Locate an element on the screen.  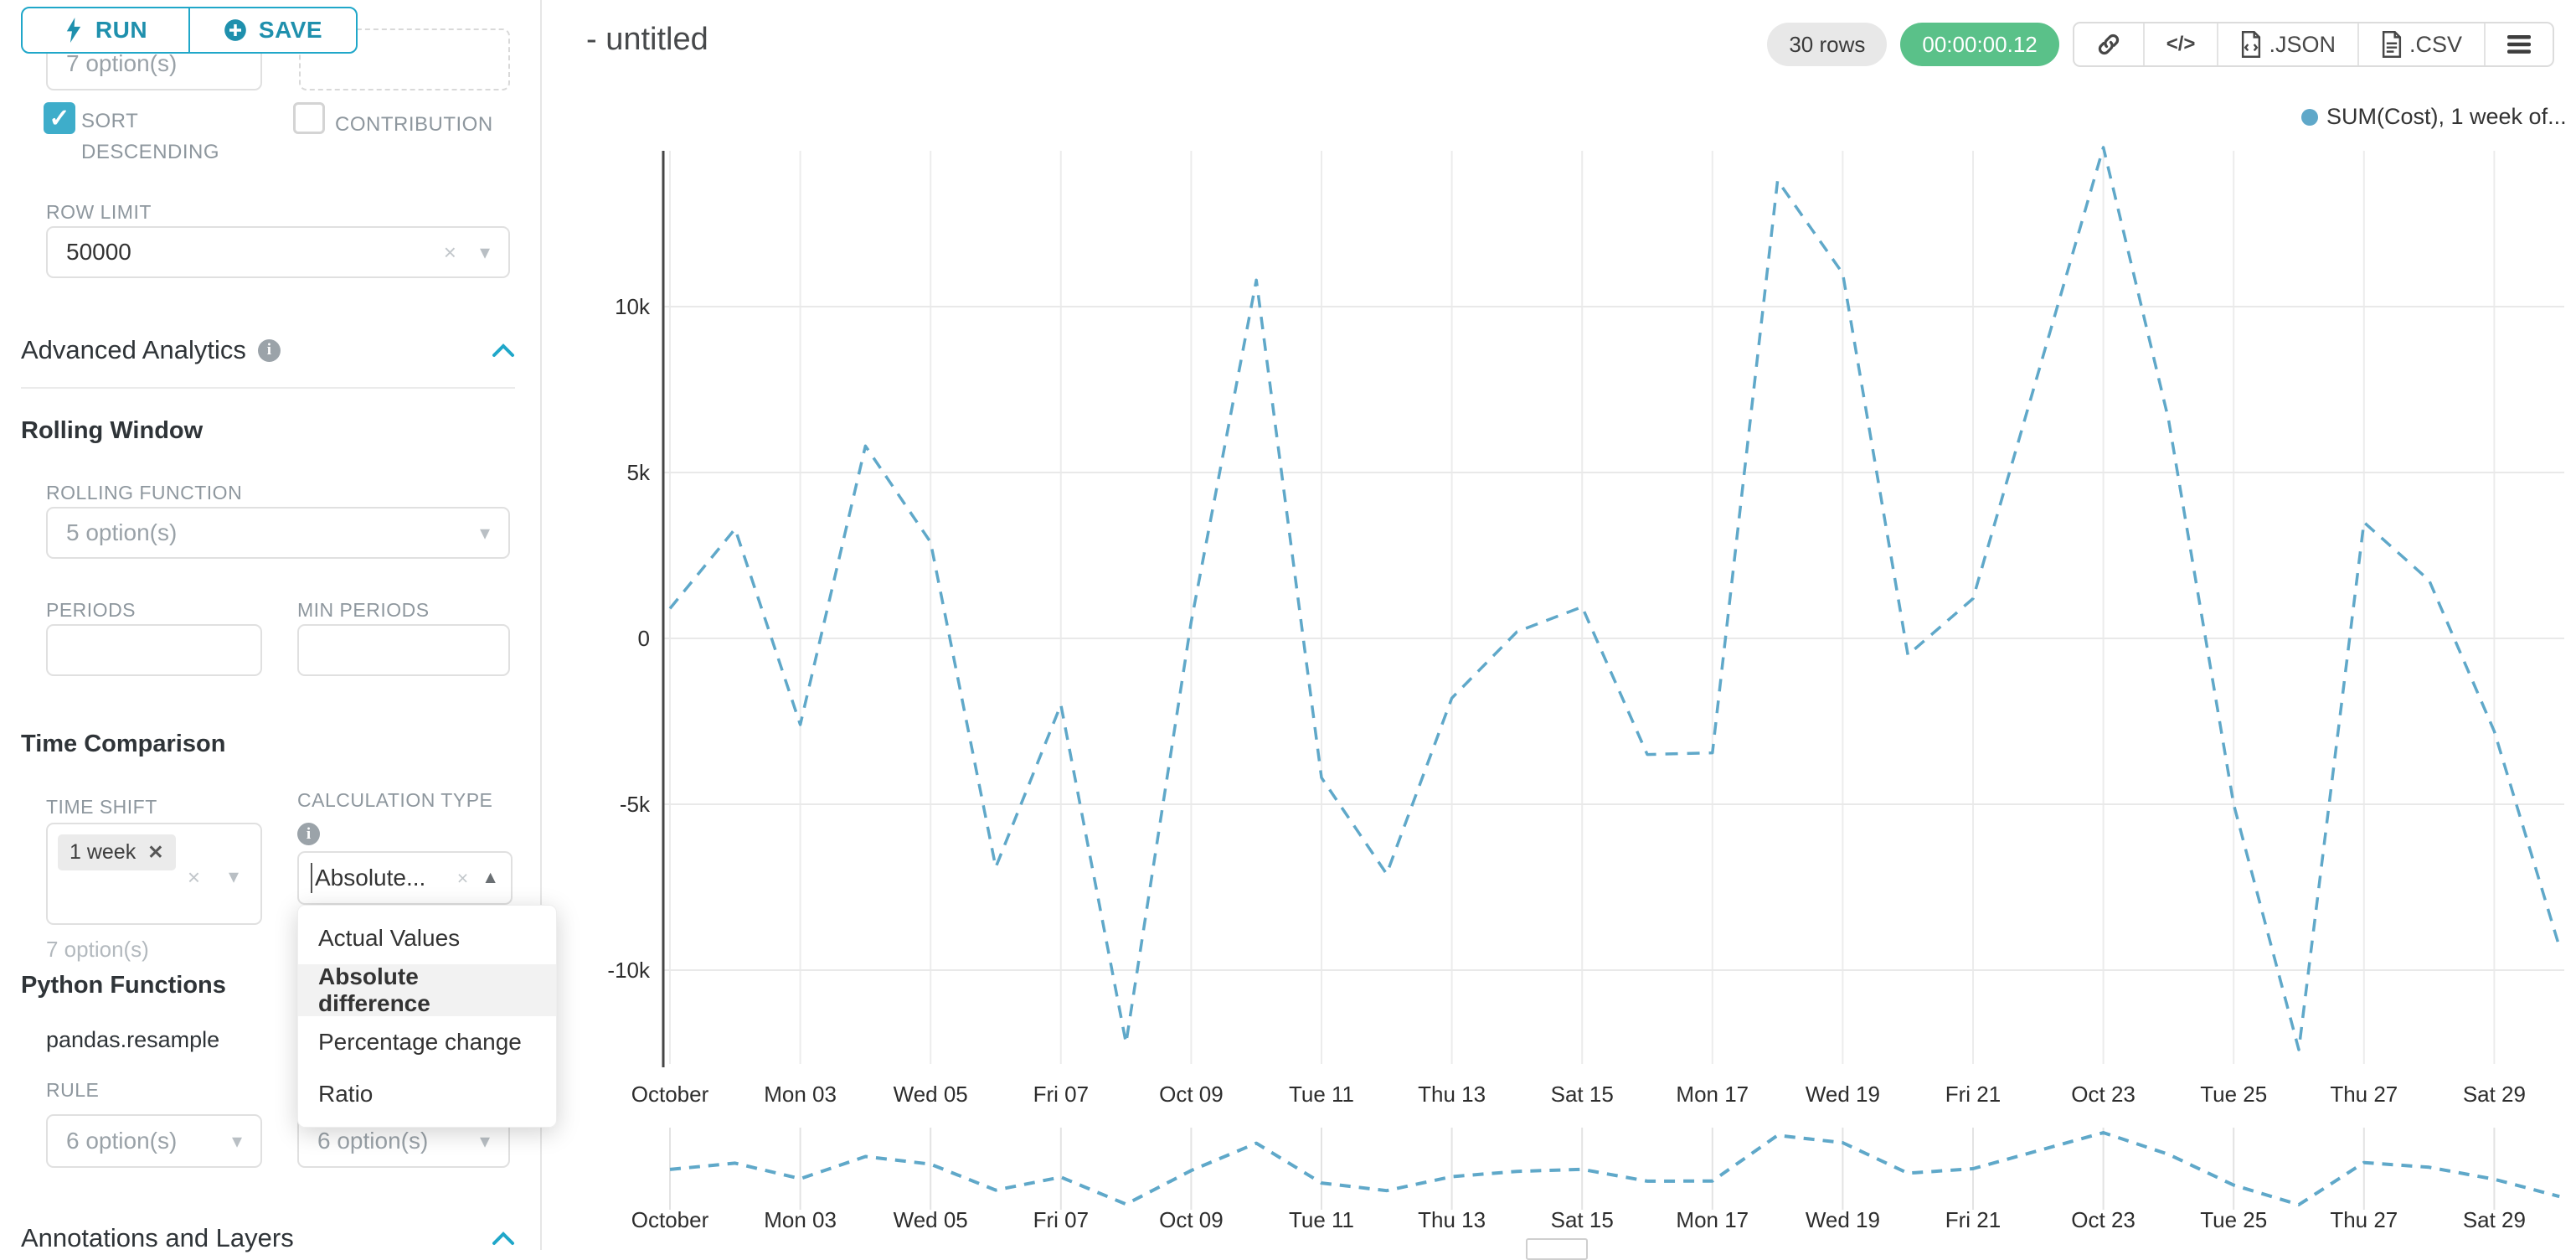
checkbox-checked-icon: ✓ is located at coordinates (59, 118).